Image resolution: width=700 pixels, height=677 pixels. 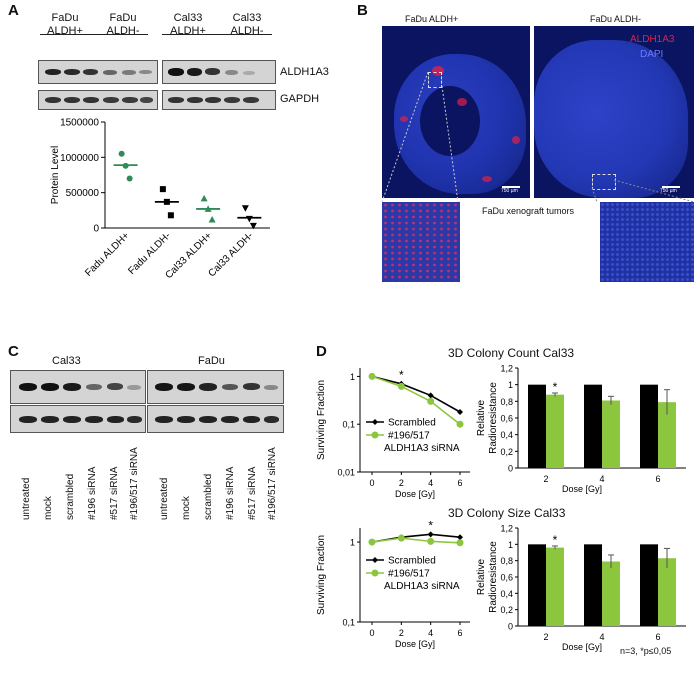 What do you see at coordinates (211, 361) in the screenshot?
I see `blot-title-fadu: FaDu` at bounding box center [211, 361].